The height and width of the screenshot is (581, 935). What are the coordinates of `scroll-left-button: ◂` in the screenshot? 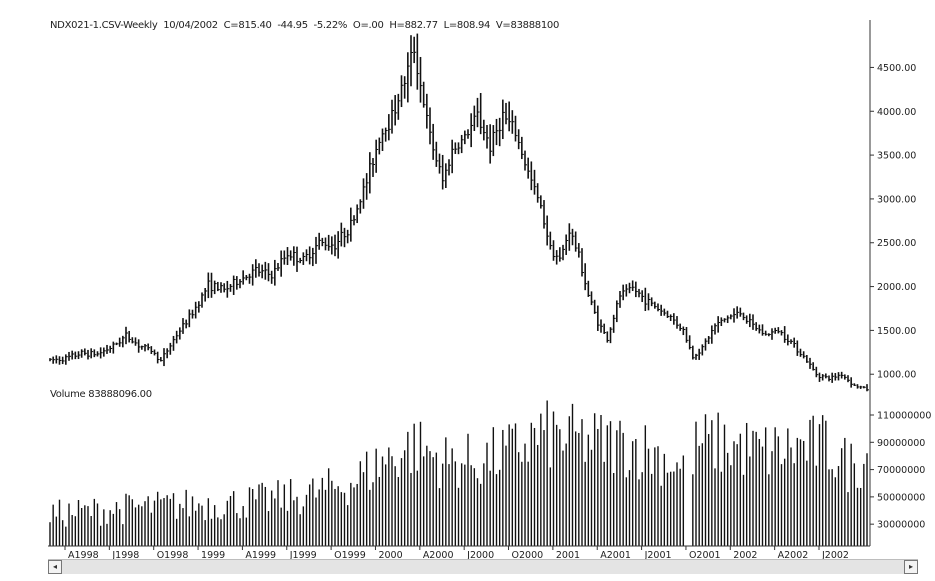 It's located at (55, 567).